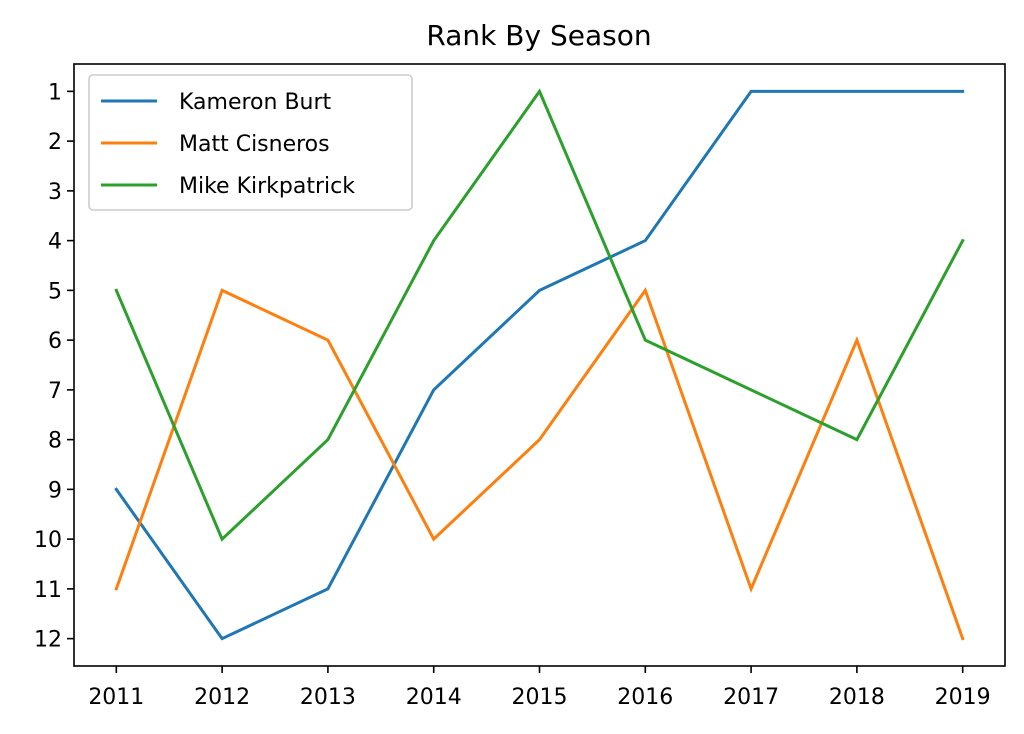 This screenshot has height=734, width=1024. I want to click on y-tick-label: 6, so click(55, 341).